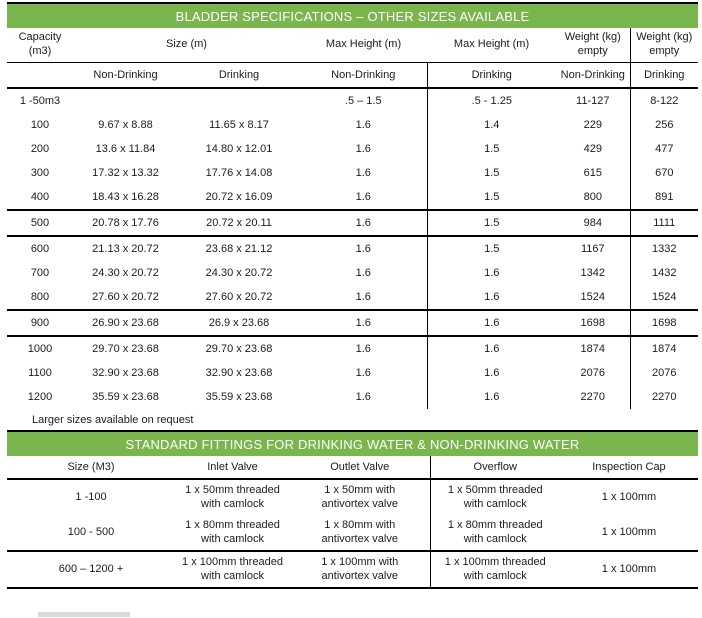 Image resolution: width=702 pixels, height=618 pixels. What do you see at coordinates (494, 569) in the screenshot?
I see `cell: 1 x 100mm threaded with camlock` at bounding box center [494, 569].